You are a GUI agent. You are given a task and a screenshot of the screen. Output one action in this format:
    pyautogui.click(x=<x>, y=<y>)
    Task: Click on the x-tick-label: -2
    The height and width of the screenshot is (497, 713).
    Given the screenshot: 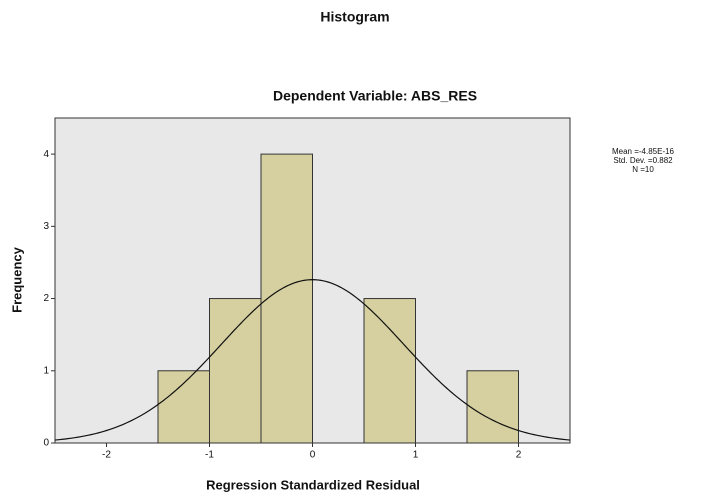 What is the action you would take?
    pyautogui.click(x=106, y=455)
    